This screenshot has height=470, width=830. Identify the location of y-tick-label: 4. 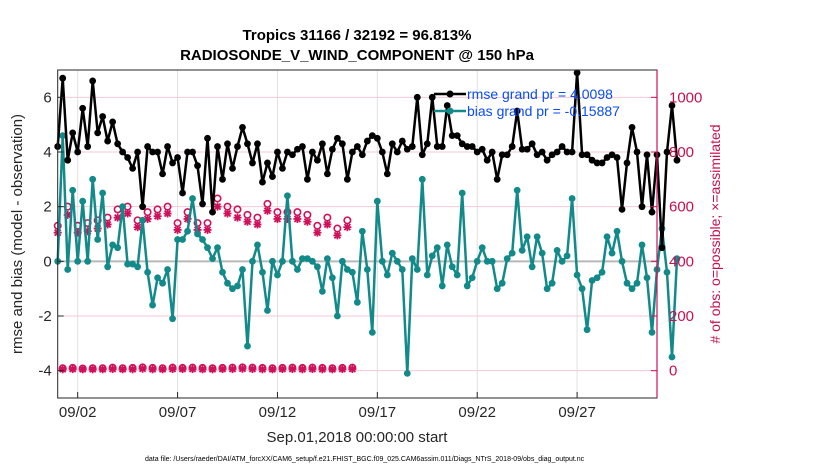
(47, 152).